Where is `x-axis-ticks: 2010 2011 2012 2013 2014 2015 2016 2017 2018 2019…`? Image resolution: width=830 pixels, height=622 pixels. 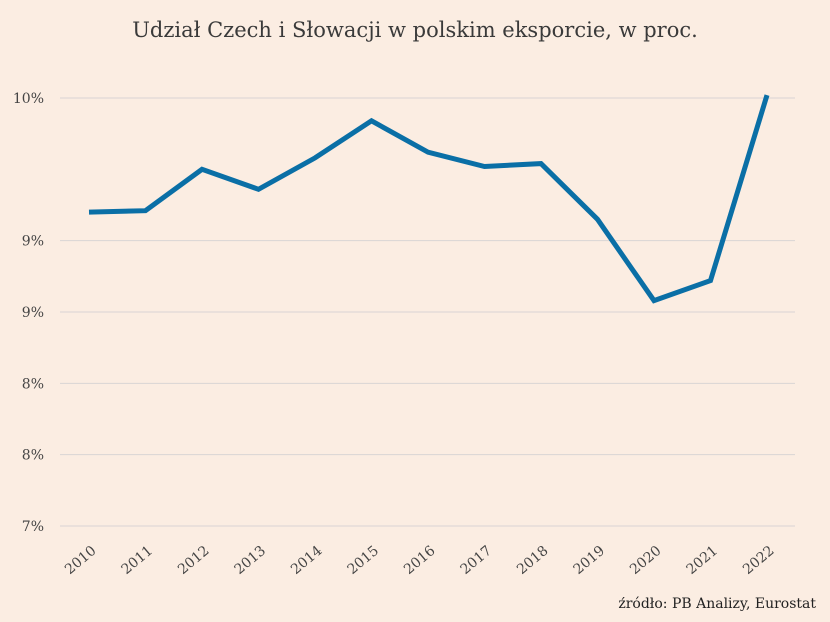
x-axis-ticks: 2010 2011 2012 2013 2014 2015 2016 2017 2018 2019… is located at coordinates (420, 560).